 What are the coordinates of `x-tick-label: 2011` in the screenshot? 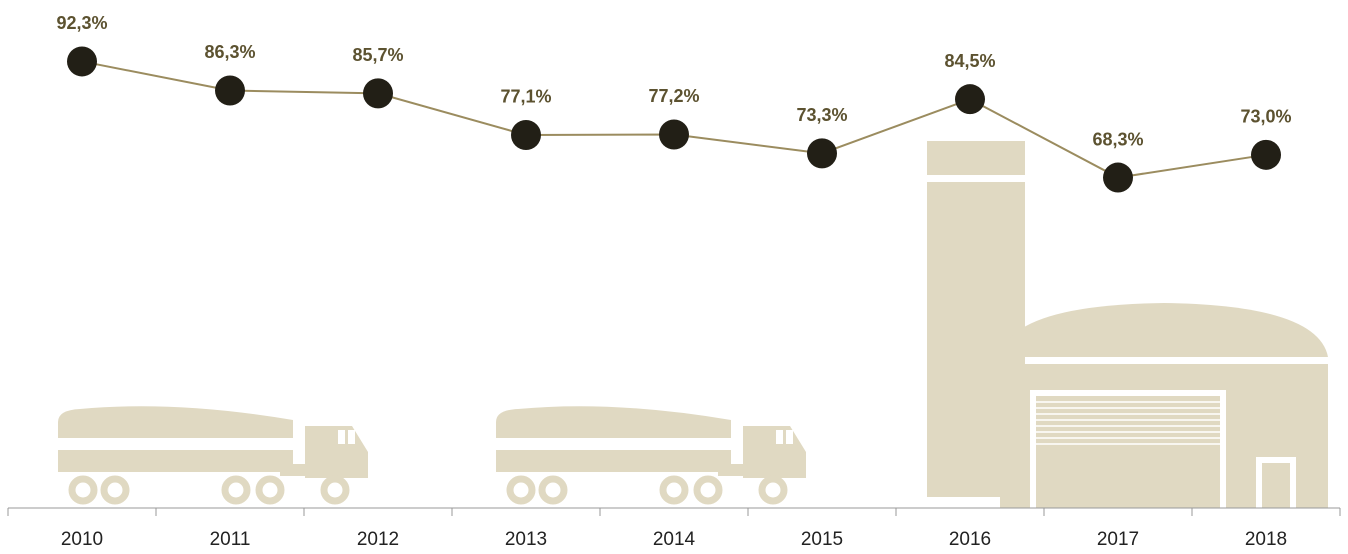 It's located at (230, 539).